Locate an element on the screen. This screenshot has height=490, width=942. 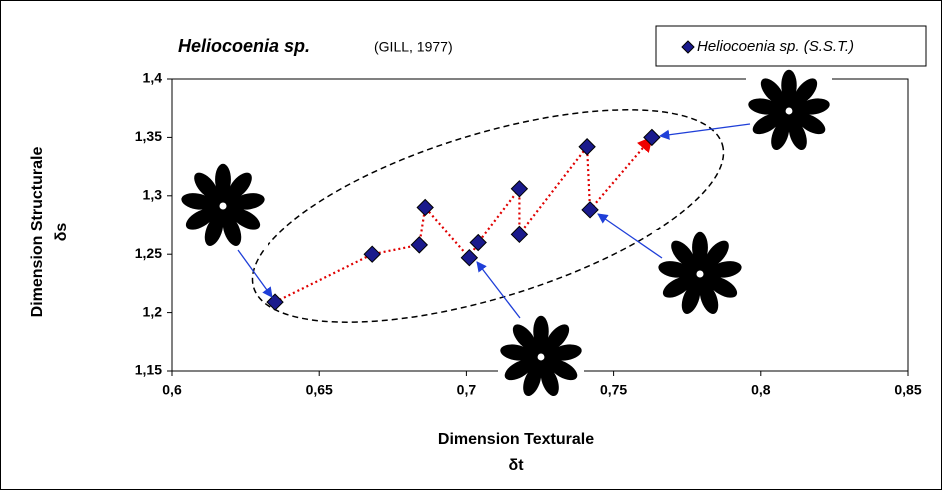
y-tick-label: 1,25 is located at coordinates (148, 253).